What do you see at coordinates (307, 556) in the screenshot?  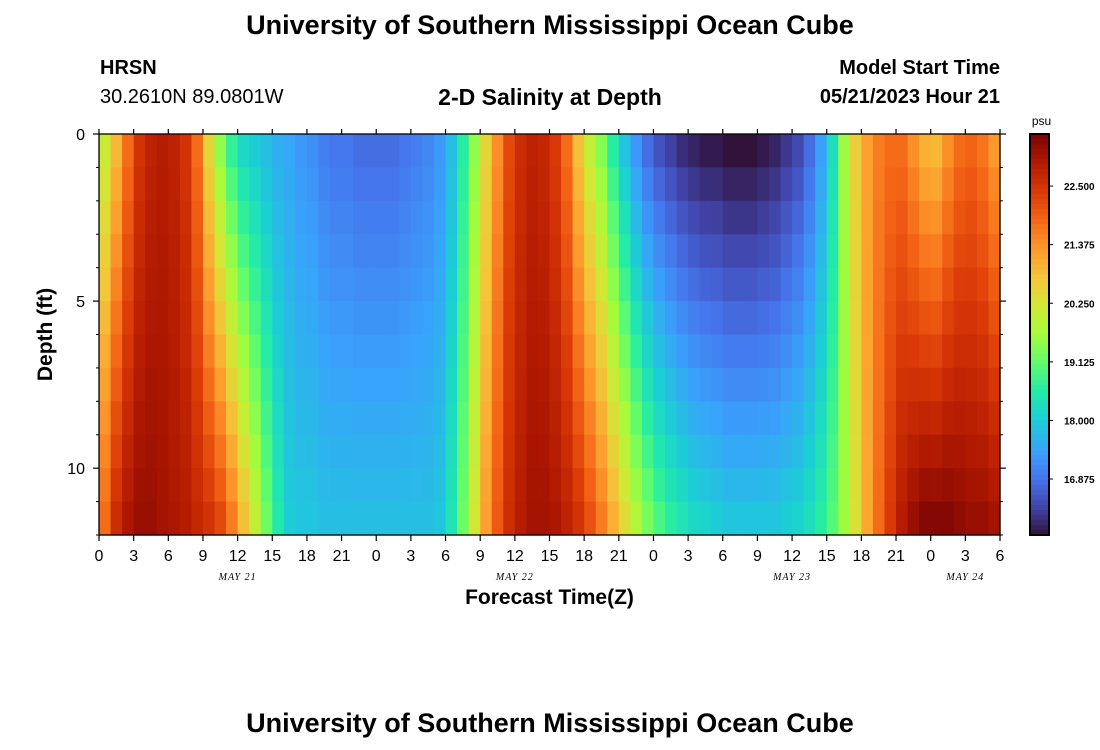 I see `x-tick-label: 18` at bounding box center [307, 556].